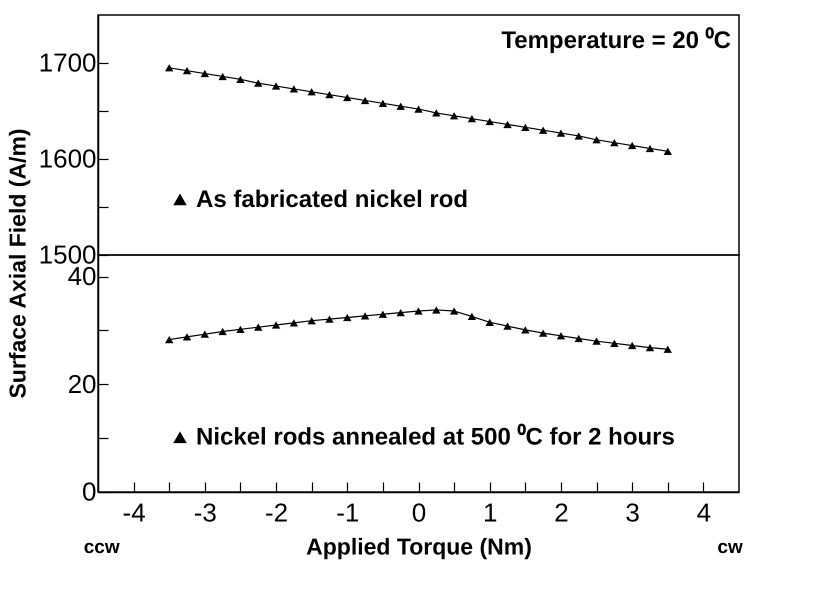  Describe the element at coordinates (332, 199) in the screenshot. I see `legend-label: As fabricated nickel rod` at that location.